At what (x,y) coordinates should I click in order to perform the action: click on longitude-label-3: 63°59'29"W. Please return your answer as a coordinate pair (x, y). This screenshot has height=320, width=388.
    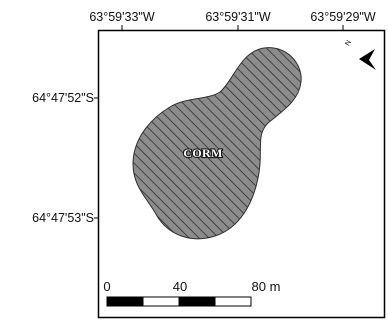
    Looking at the image, I should click on (343, 17).